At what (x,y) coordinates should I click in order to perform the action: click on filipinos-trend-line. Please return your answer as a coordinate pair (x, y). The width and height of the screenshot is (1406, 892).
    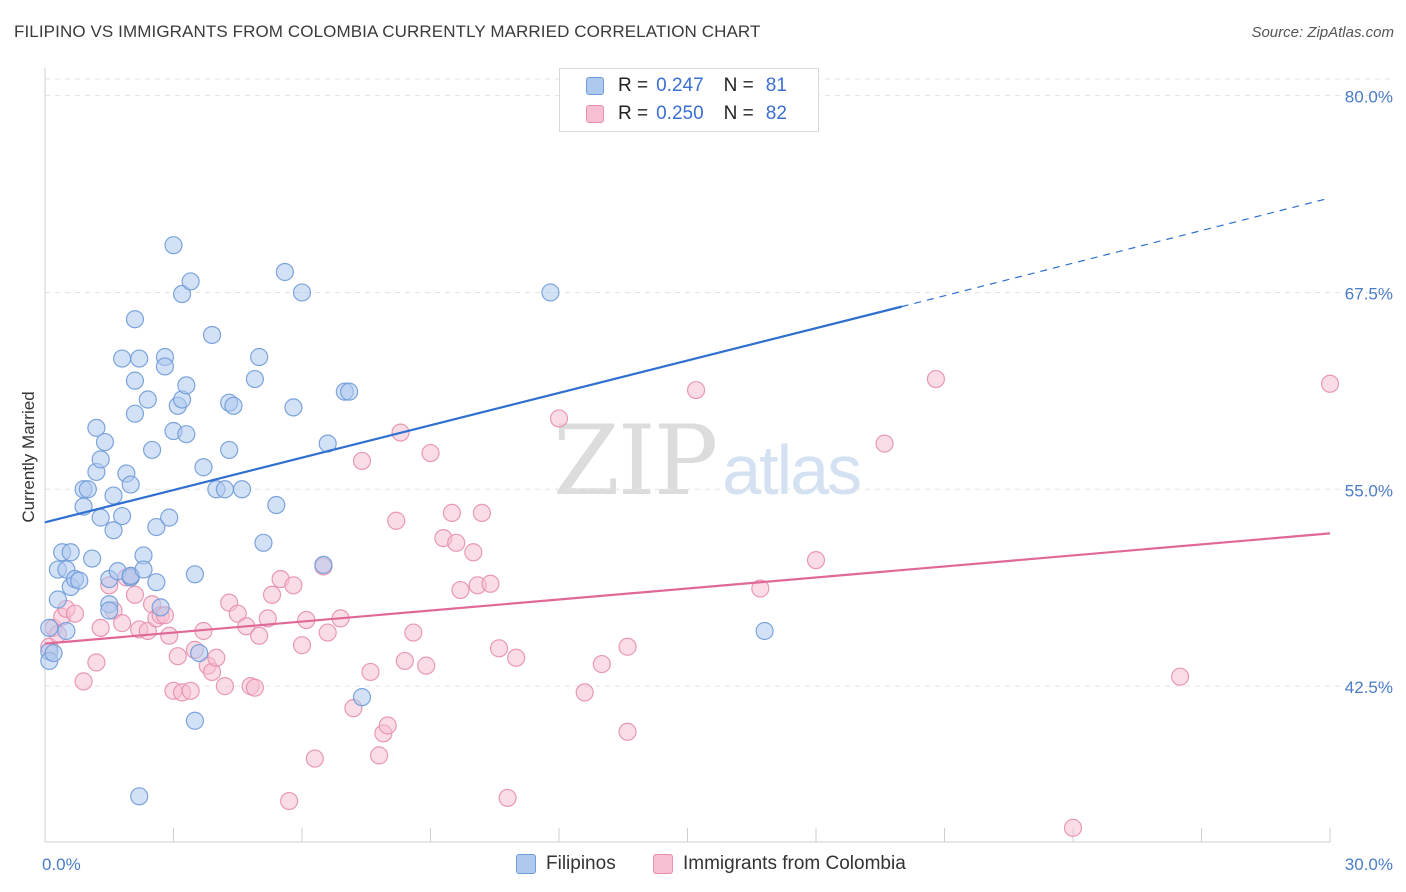
    Looking at the image, I should click on (473, 414).